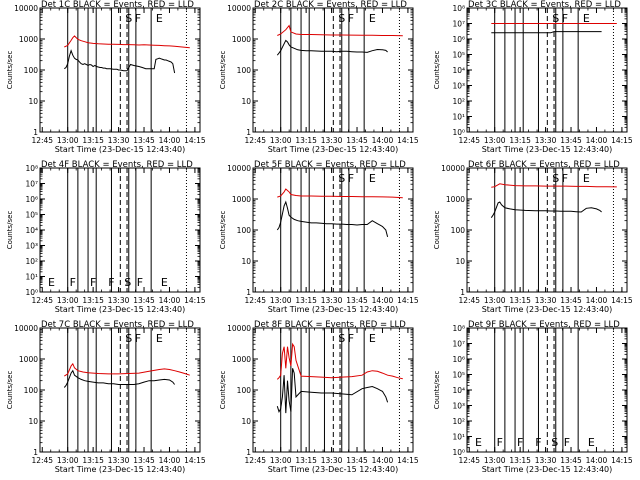 The image size is (640, 480). Describe the element at coordinates (117, 165) in the screenshot. I see `panel-title: Det 4F BLACK = Events, RED = LLD` at that location.